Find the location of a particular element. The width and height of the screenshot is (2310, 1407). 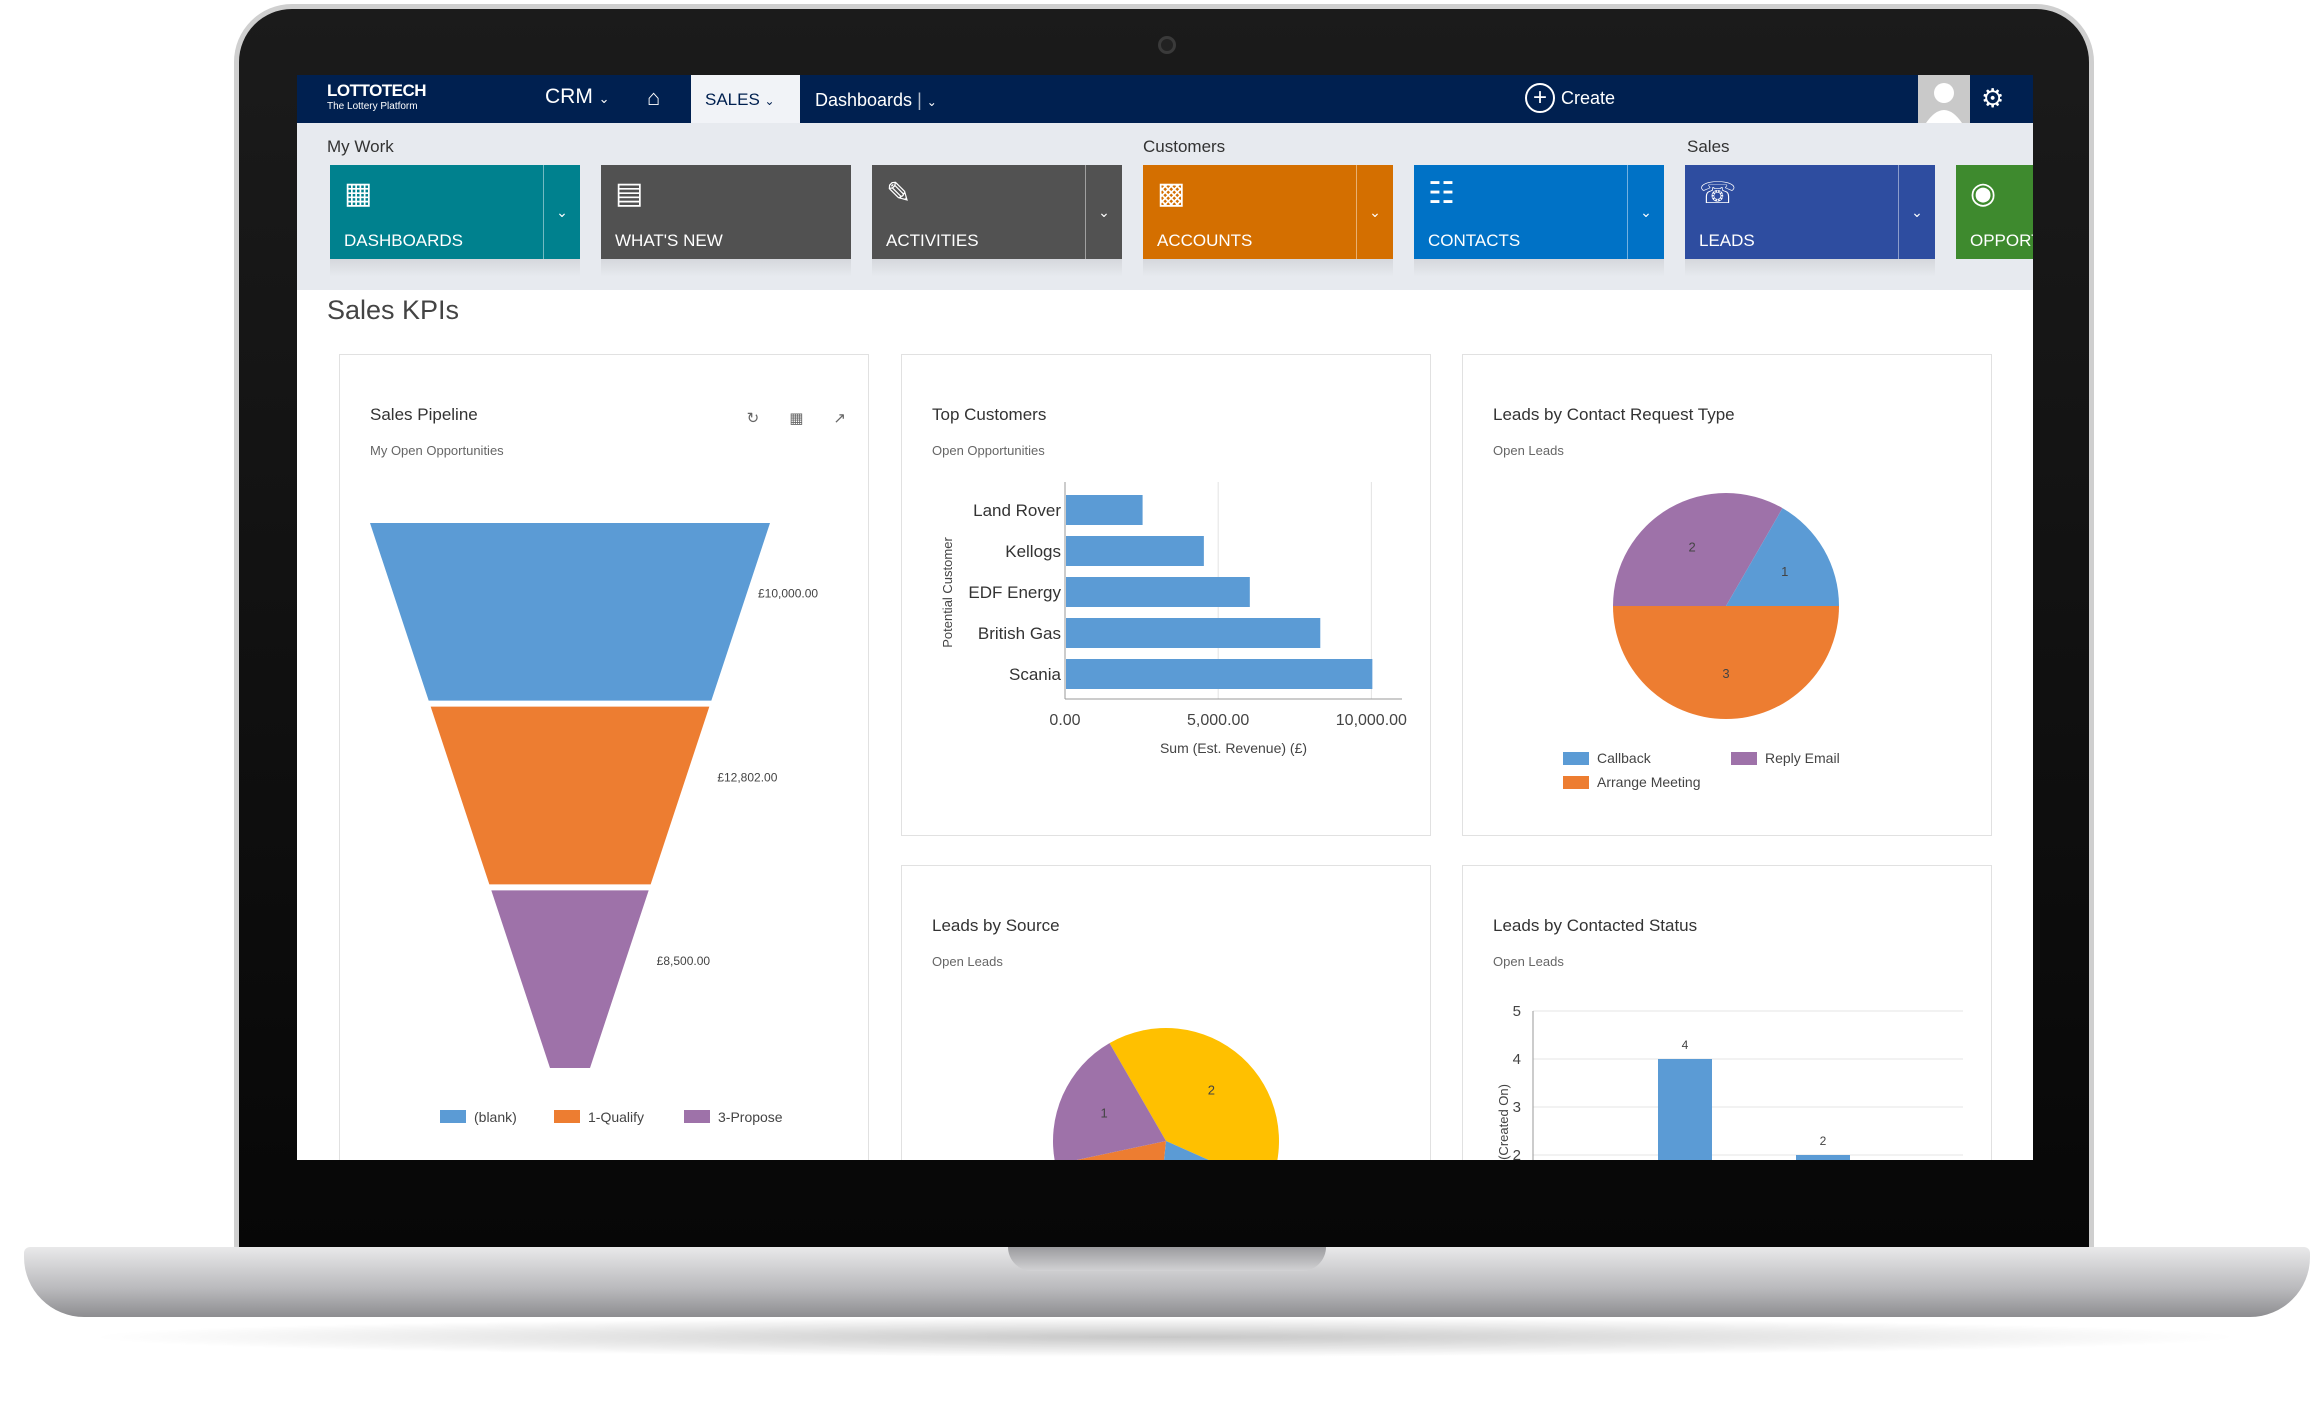

card-title: Leads by Source is located at coordinates (996, 925).